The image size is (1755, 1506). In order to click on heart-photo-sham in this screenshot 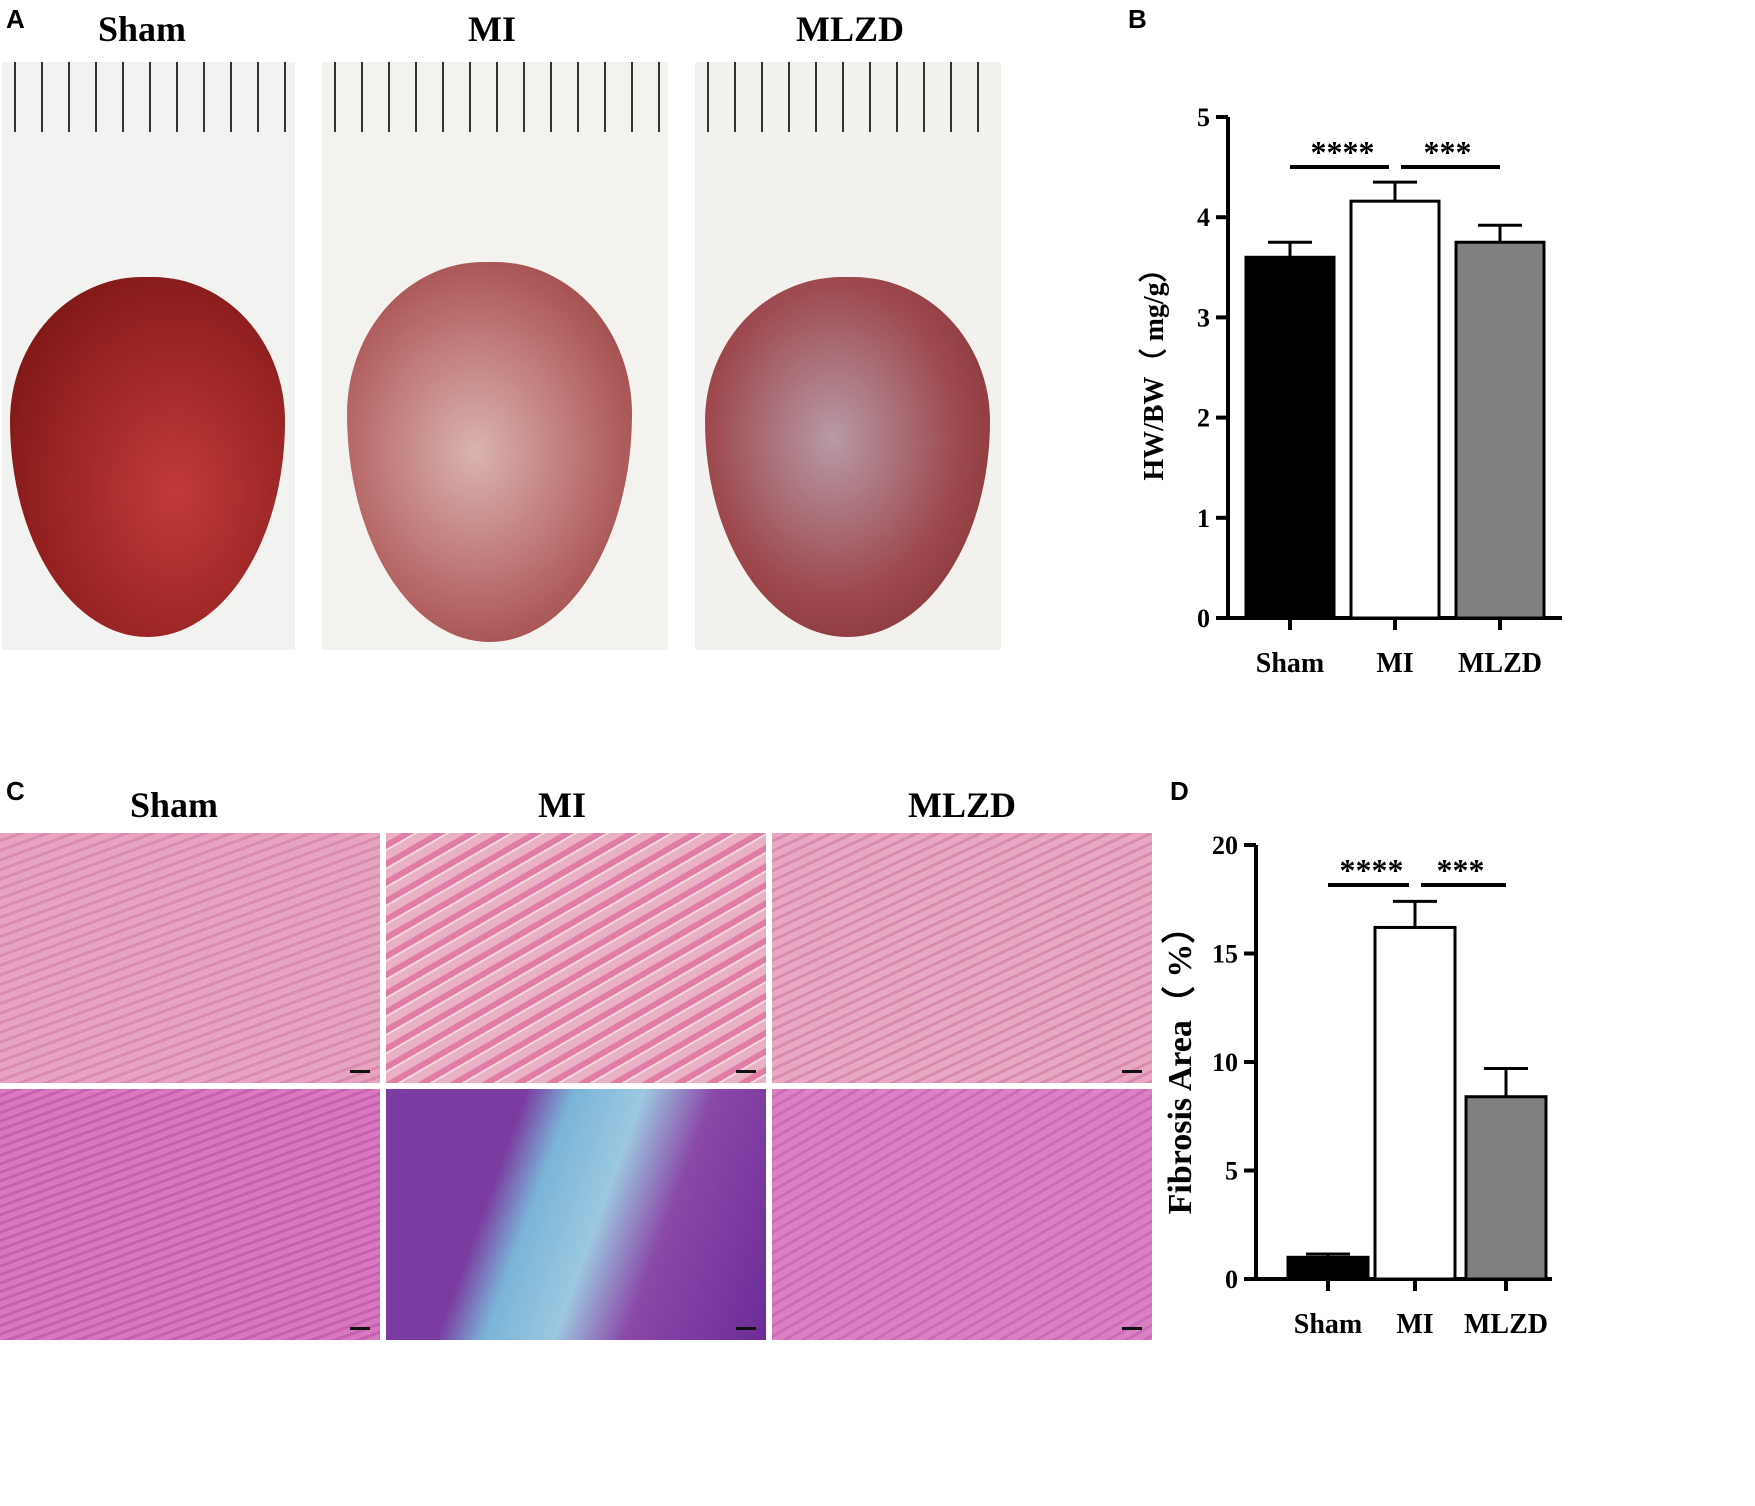, I will do `click(148, 356)`.